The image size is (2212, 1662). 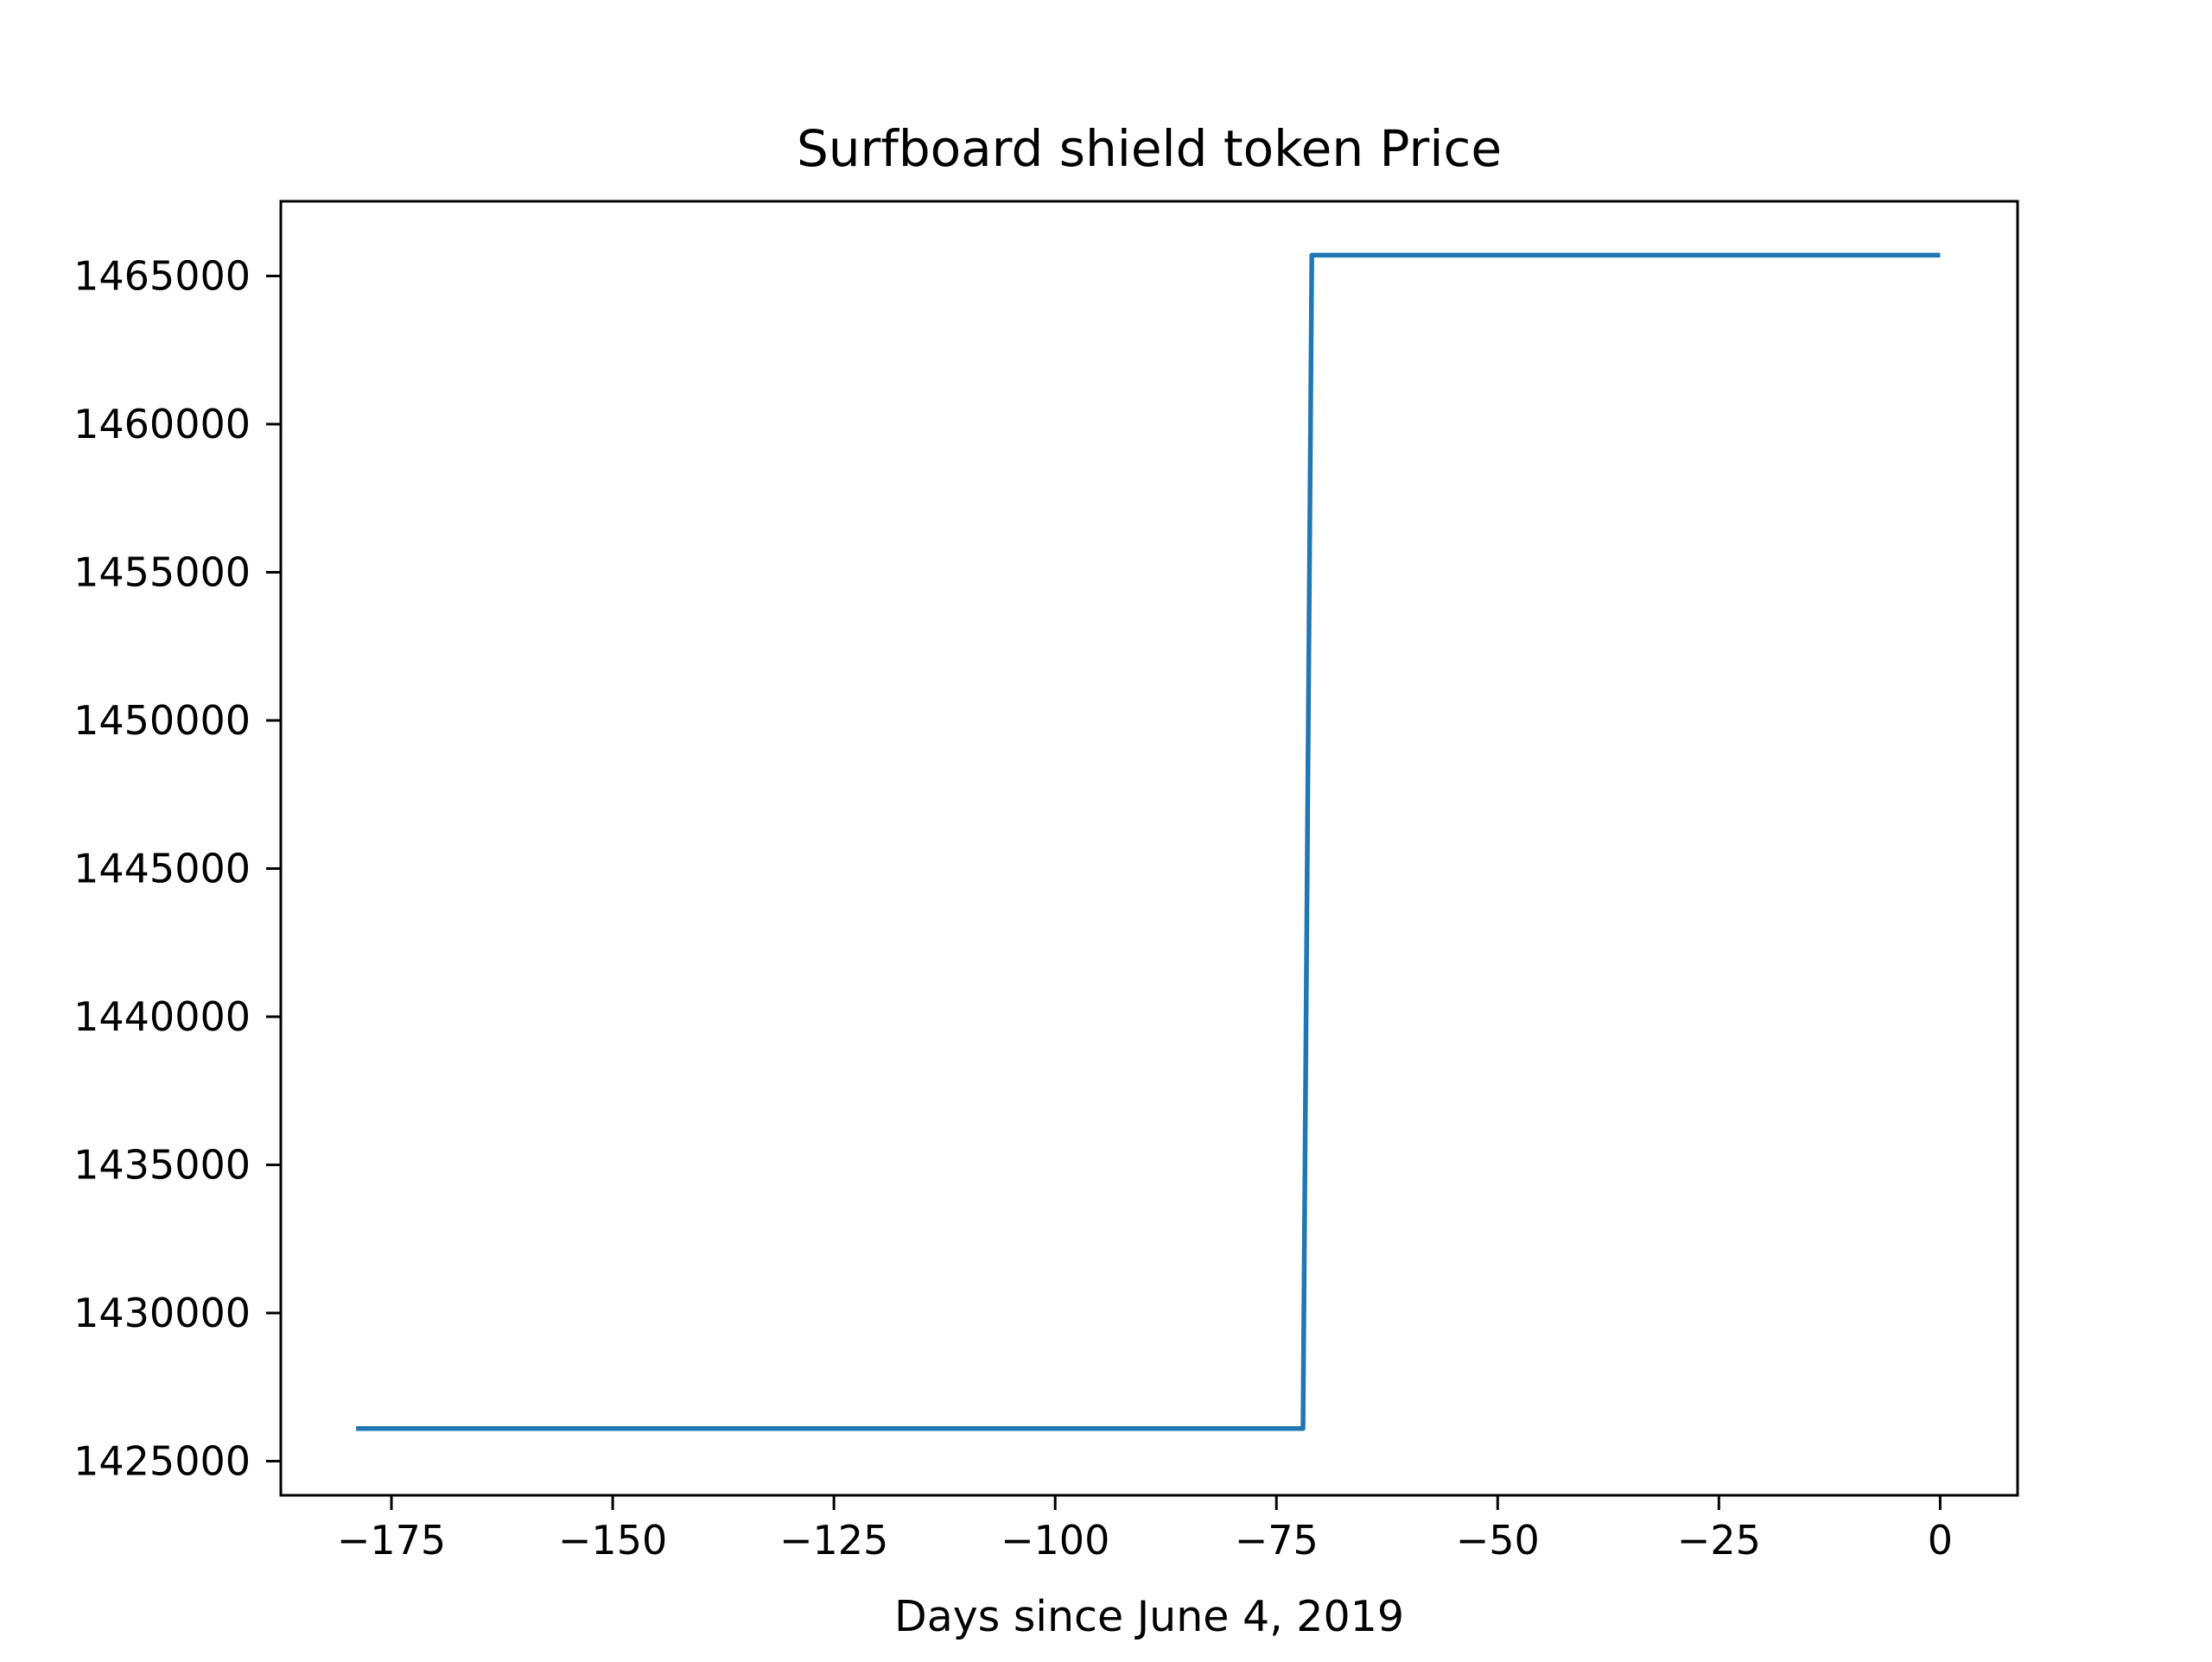 What do you see at coordinates (162, 1313) in the screenshot?
I see `y-tick-label: 1430000` at bounding box center [162, 1313].